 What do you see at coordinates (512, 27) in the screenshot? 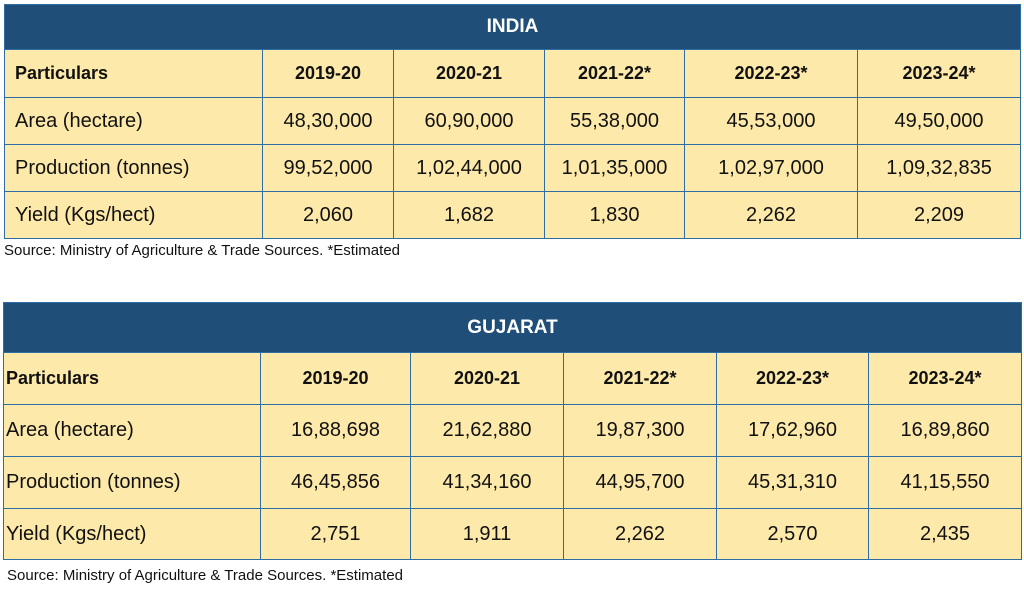
I see `india-table-title: INDIA` at bounding box center [512, 27].